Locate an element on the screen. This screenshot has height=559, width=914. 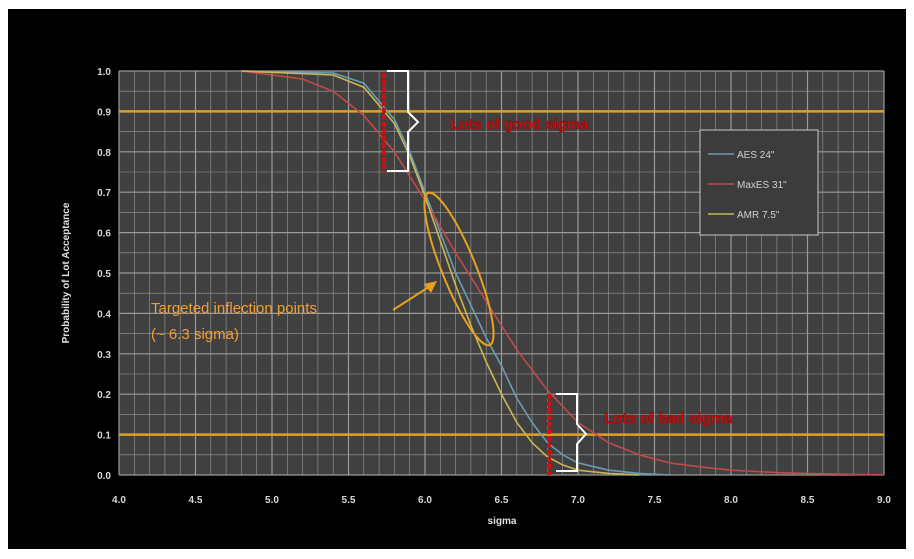
legend-label: MaxES 31" is located at coordinates (762, 185).